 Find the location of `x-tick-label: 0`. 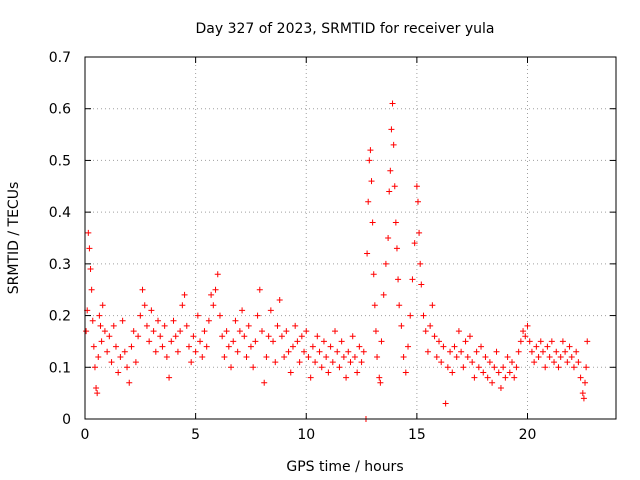

x-tick-label: 0 is located at coordinates (85, 435).